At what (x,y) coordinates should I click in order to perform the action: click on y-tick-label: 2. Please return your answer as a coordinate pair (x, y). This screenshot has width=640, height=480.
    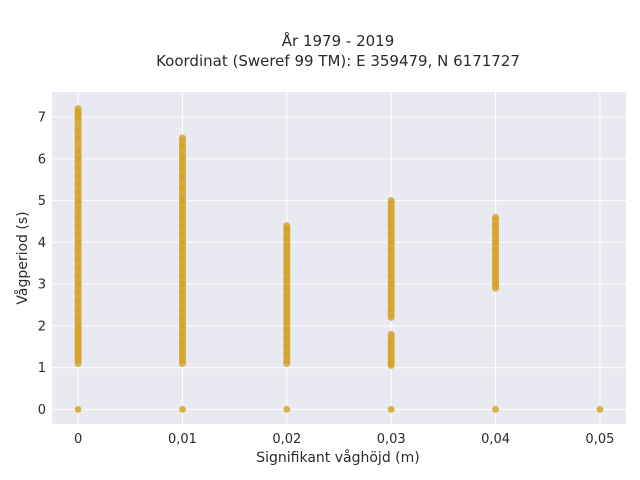
    Looking at the image, I should click on (42, 326).